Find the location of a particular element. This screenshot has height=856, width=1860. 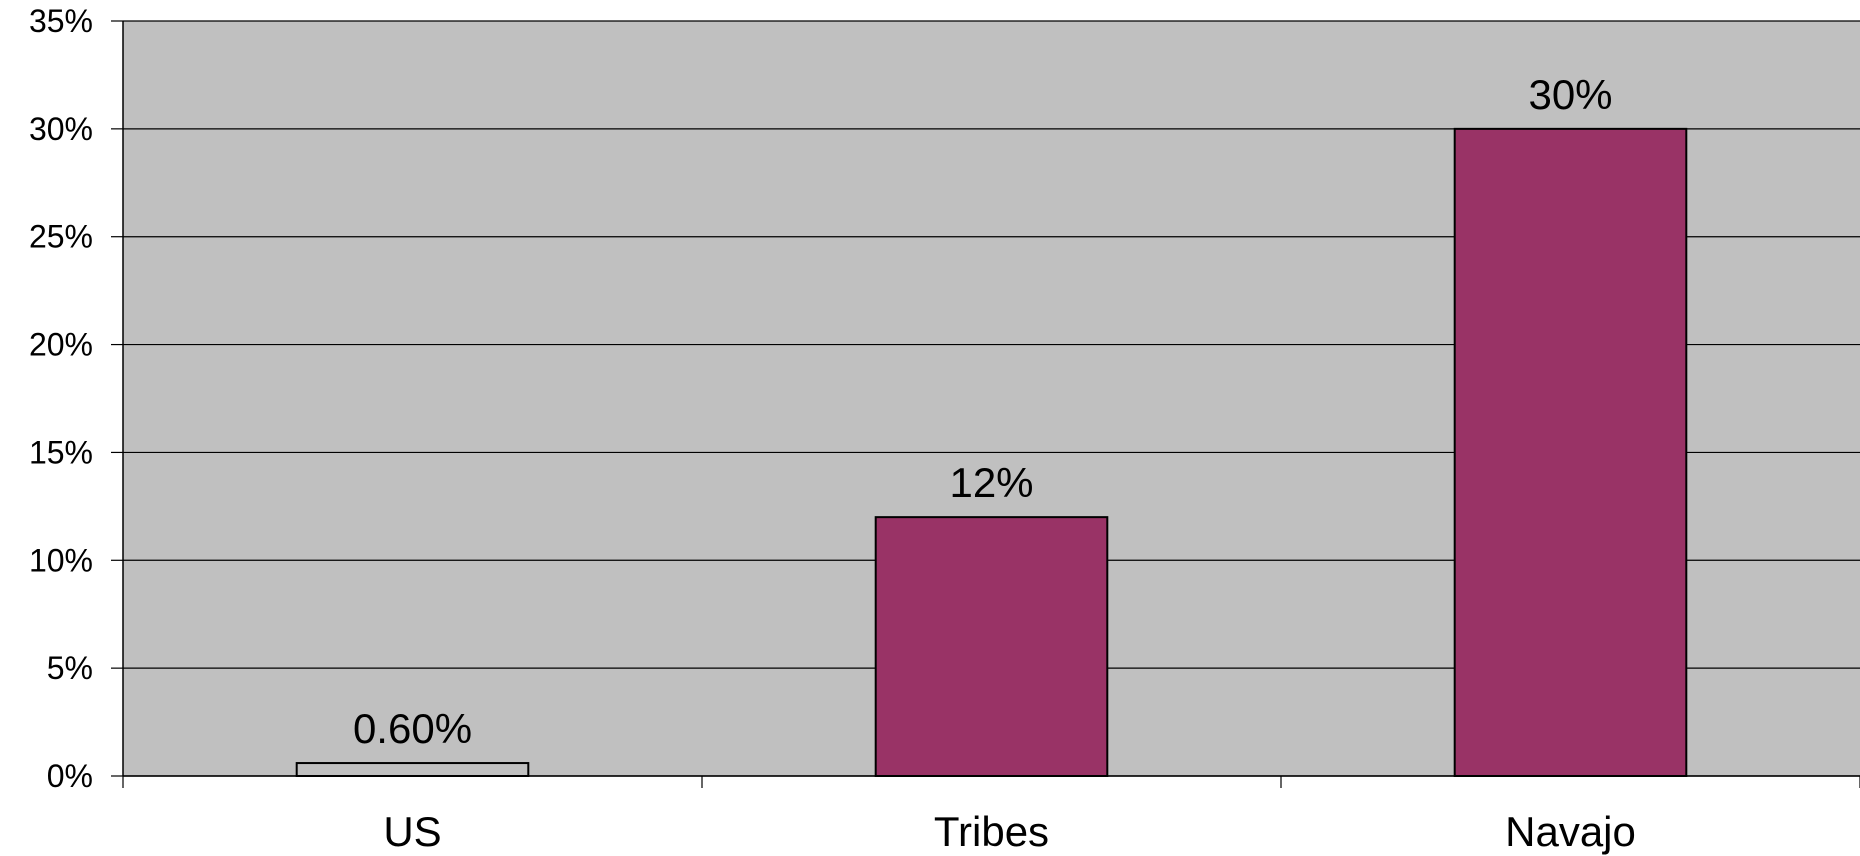

category-label: Navajo is located at coordinates (1570, 831).